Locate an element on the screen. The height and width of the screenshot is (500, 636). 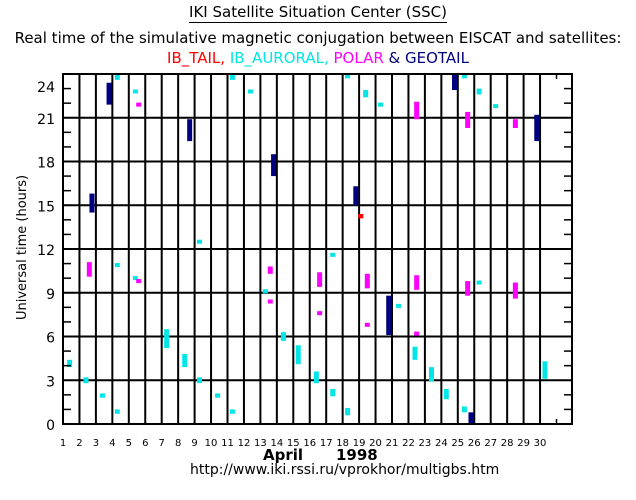
y-tick-label: 24 is located at coordinates (46, 88).